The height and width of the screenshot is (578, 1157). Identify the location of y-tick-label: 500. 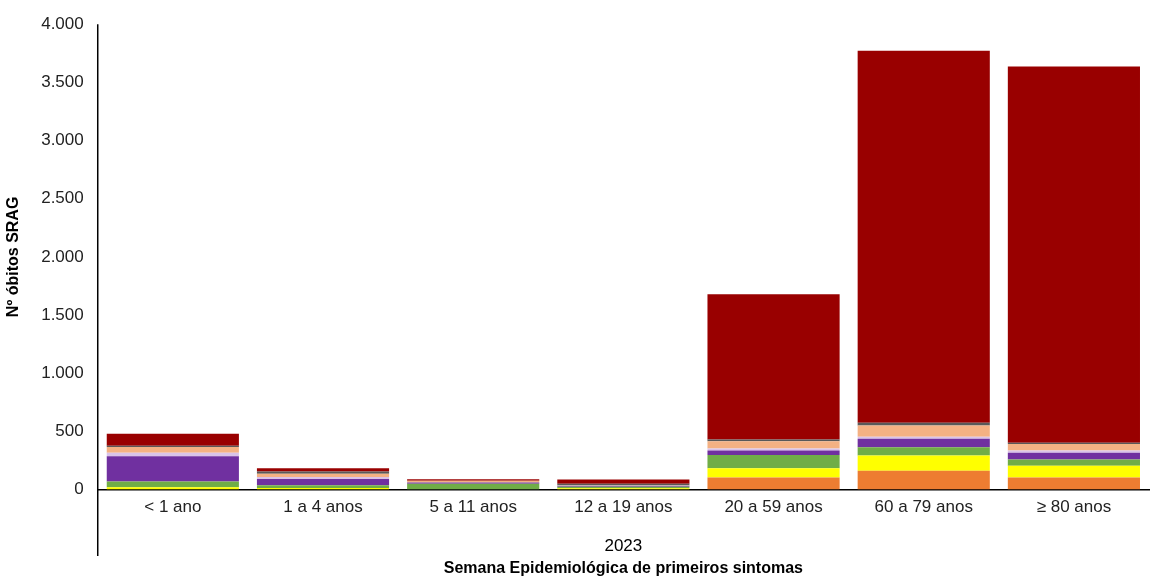
(69, 431).